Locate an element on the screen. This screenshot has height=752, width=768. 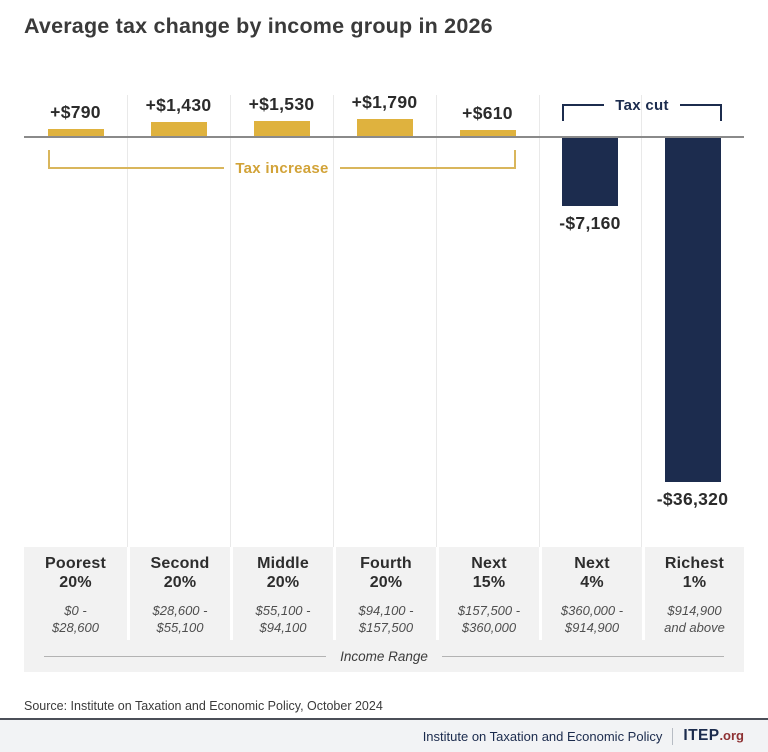
category-label: Fourth 20% is located at coordinates (386, 573).